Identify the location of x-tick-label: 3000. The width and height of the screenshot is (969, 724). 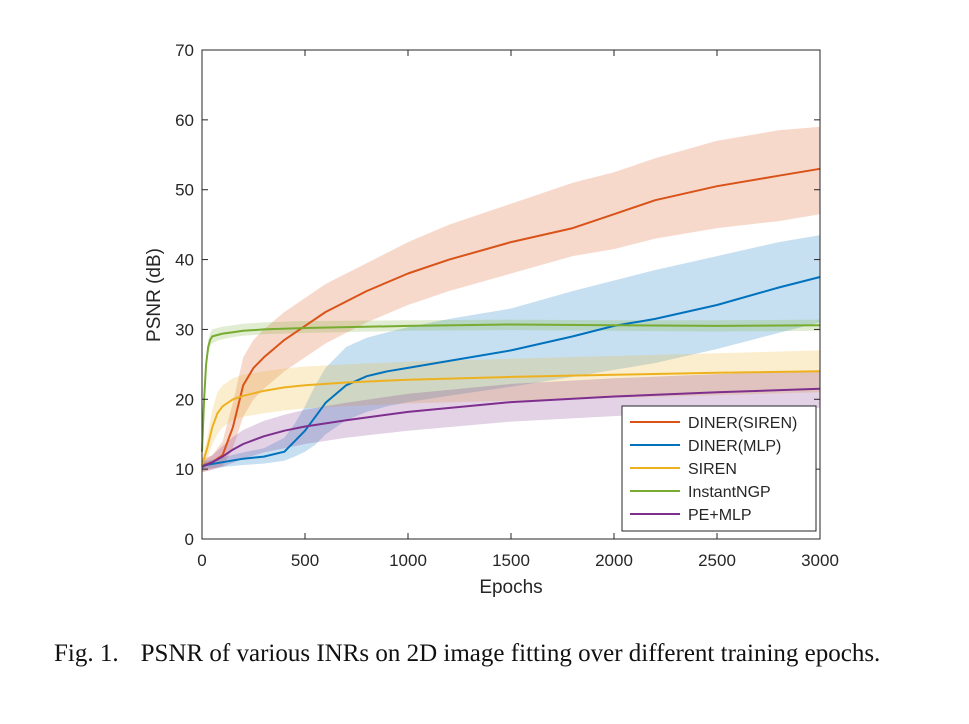
(820, 560).